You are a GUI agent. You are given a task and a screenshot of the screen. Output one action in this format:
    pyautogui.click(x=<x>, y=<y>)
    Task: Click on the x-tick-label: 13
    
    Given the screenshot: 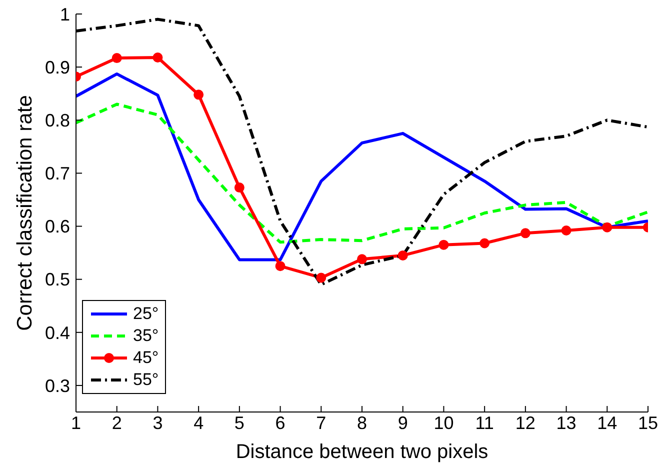 What is the action you would take?
    pyautogui.click(x=566, y=422)
    